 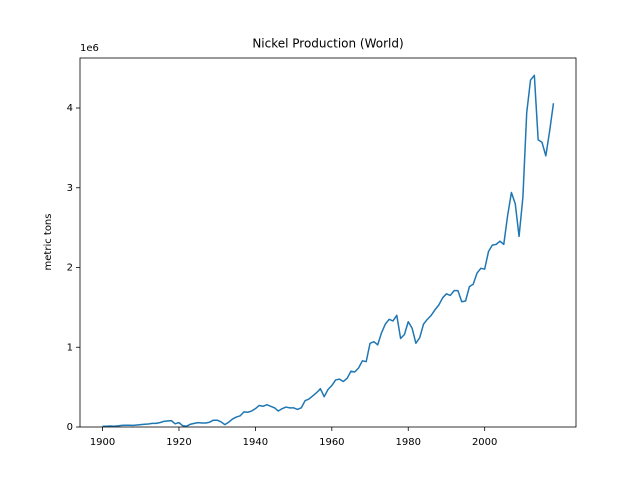 I want to click on y-tick-label: 0, so click(x=70, y=427).